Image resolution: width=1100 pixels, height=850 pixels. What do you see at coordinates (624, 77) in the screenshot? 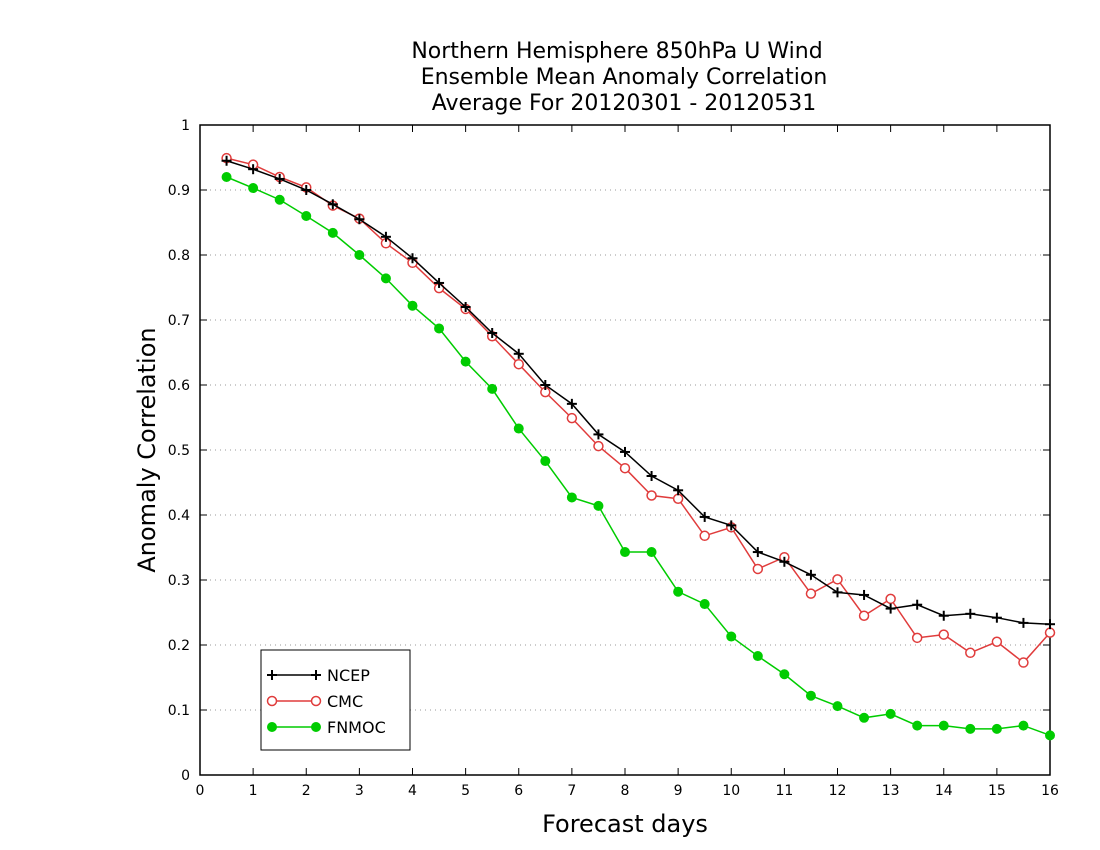
I see `title-line-2: Ensemble Mean Anomaly Correlation` at bounding box center [624, 77].